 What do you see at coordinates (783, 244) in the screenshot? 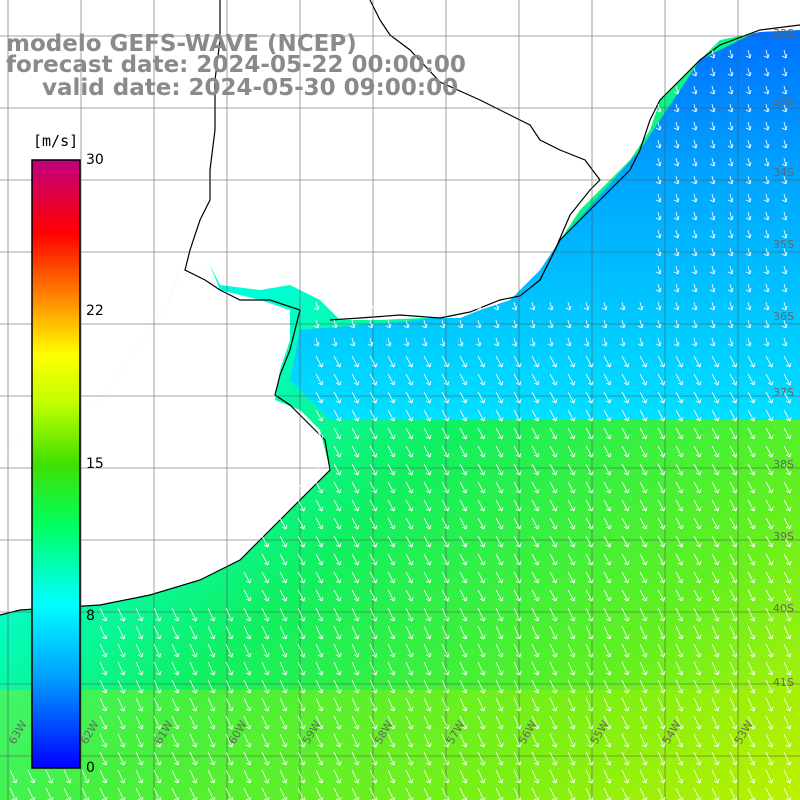
I see `lat-label: 35S` at bounding box center [783, 244].